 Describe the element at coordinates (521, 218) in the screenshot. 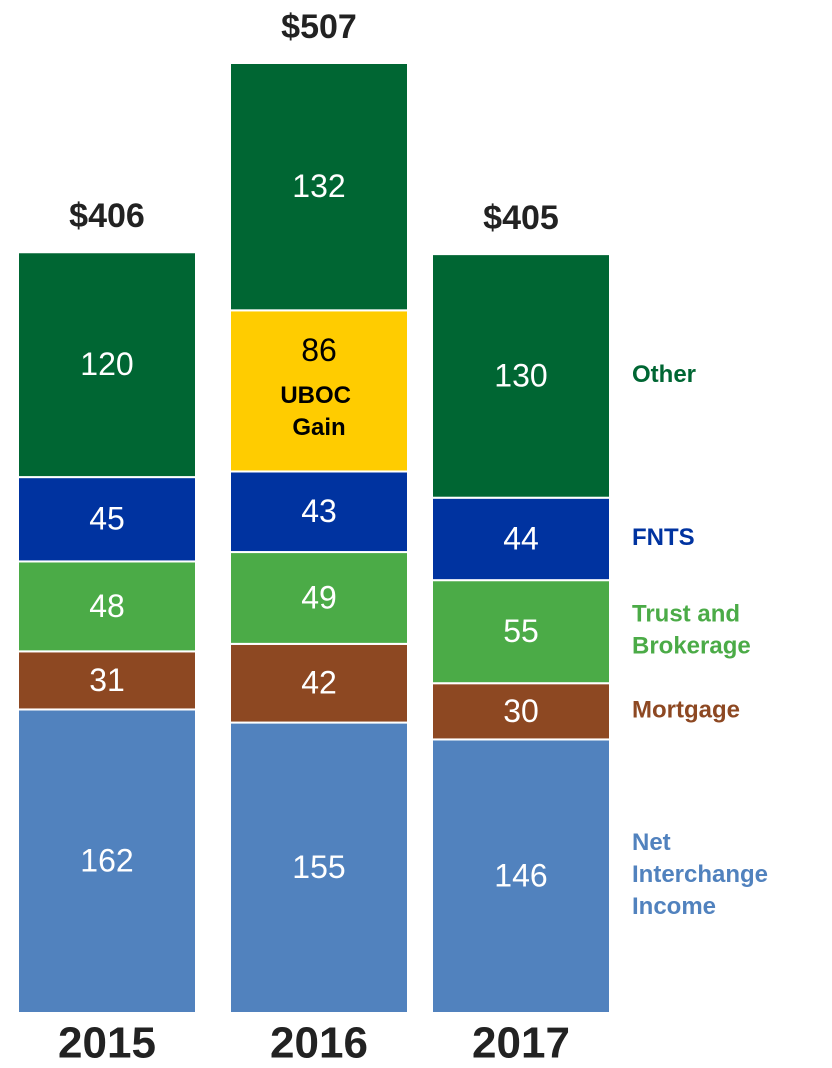

I see `total-label: $405` at that location.